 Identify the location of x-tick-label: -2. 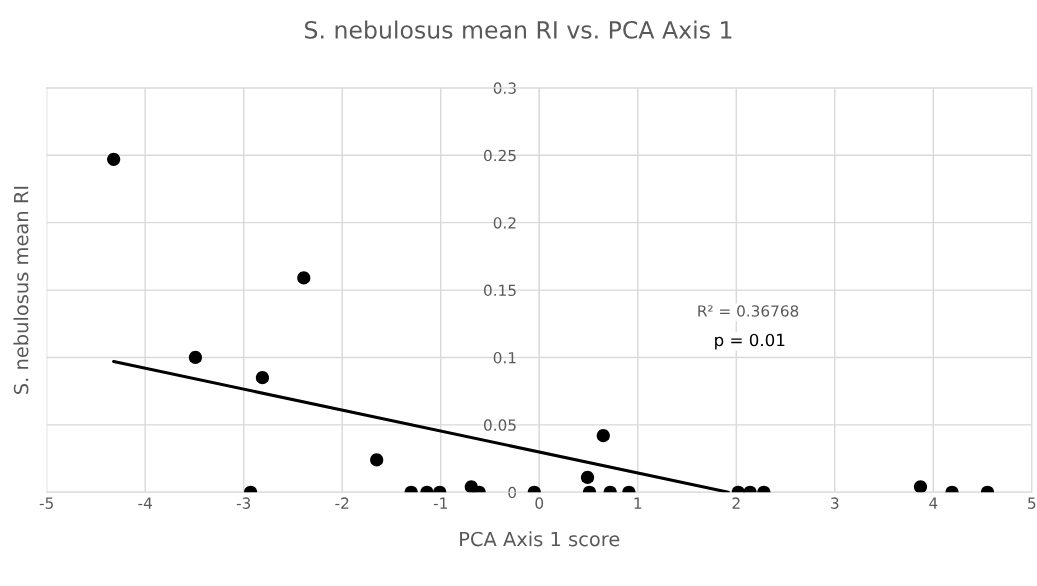
(342, 503).